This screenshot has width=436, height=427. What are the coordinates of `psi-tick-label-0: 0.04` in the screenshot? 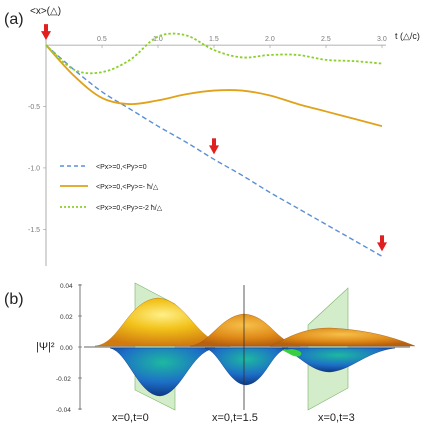 It's located at (66, 286).